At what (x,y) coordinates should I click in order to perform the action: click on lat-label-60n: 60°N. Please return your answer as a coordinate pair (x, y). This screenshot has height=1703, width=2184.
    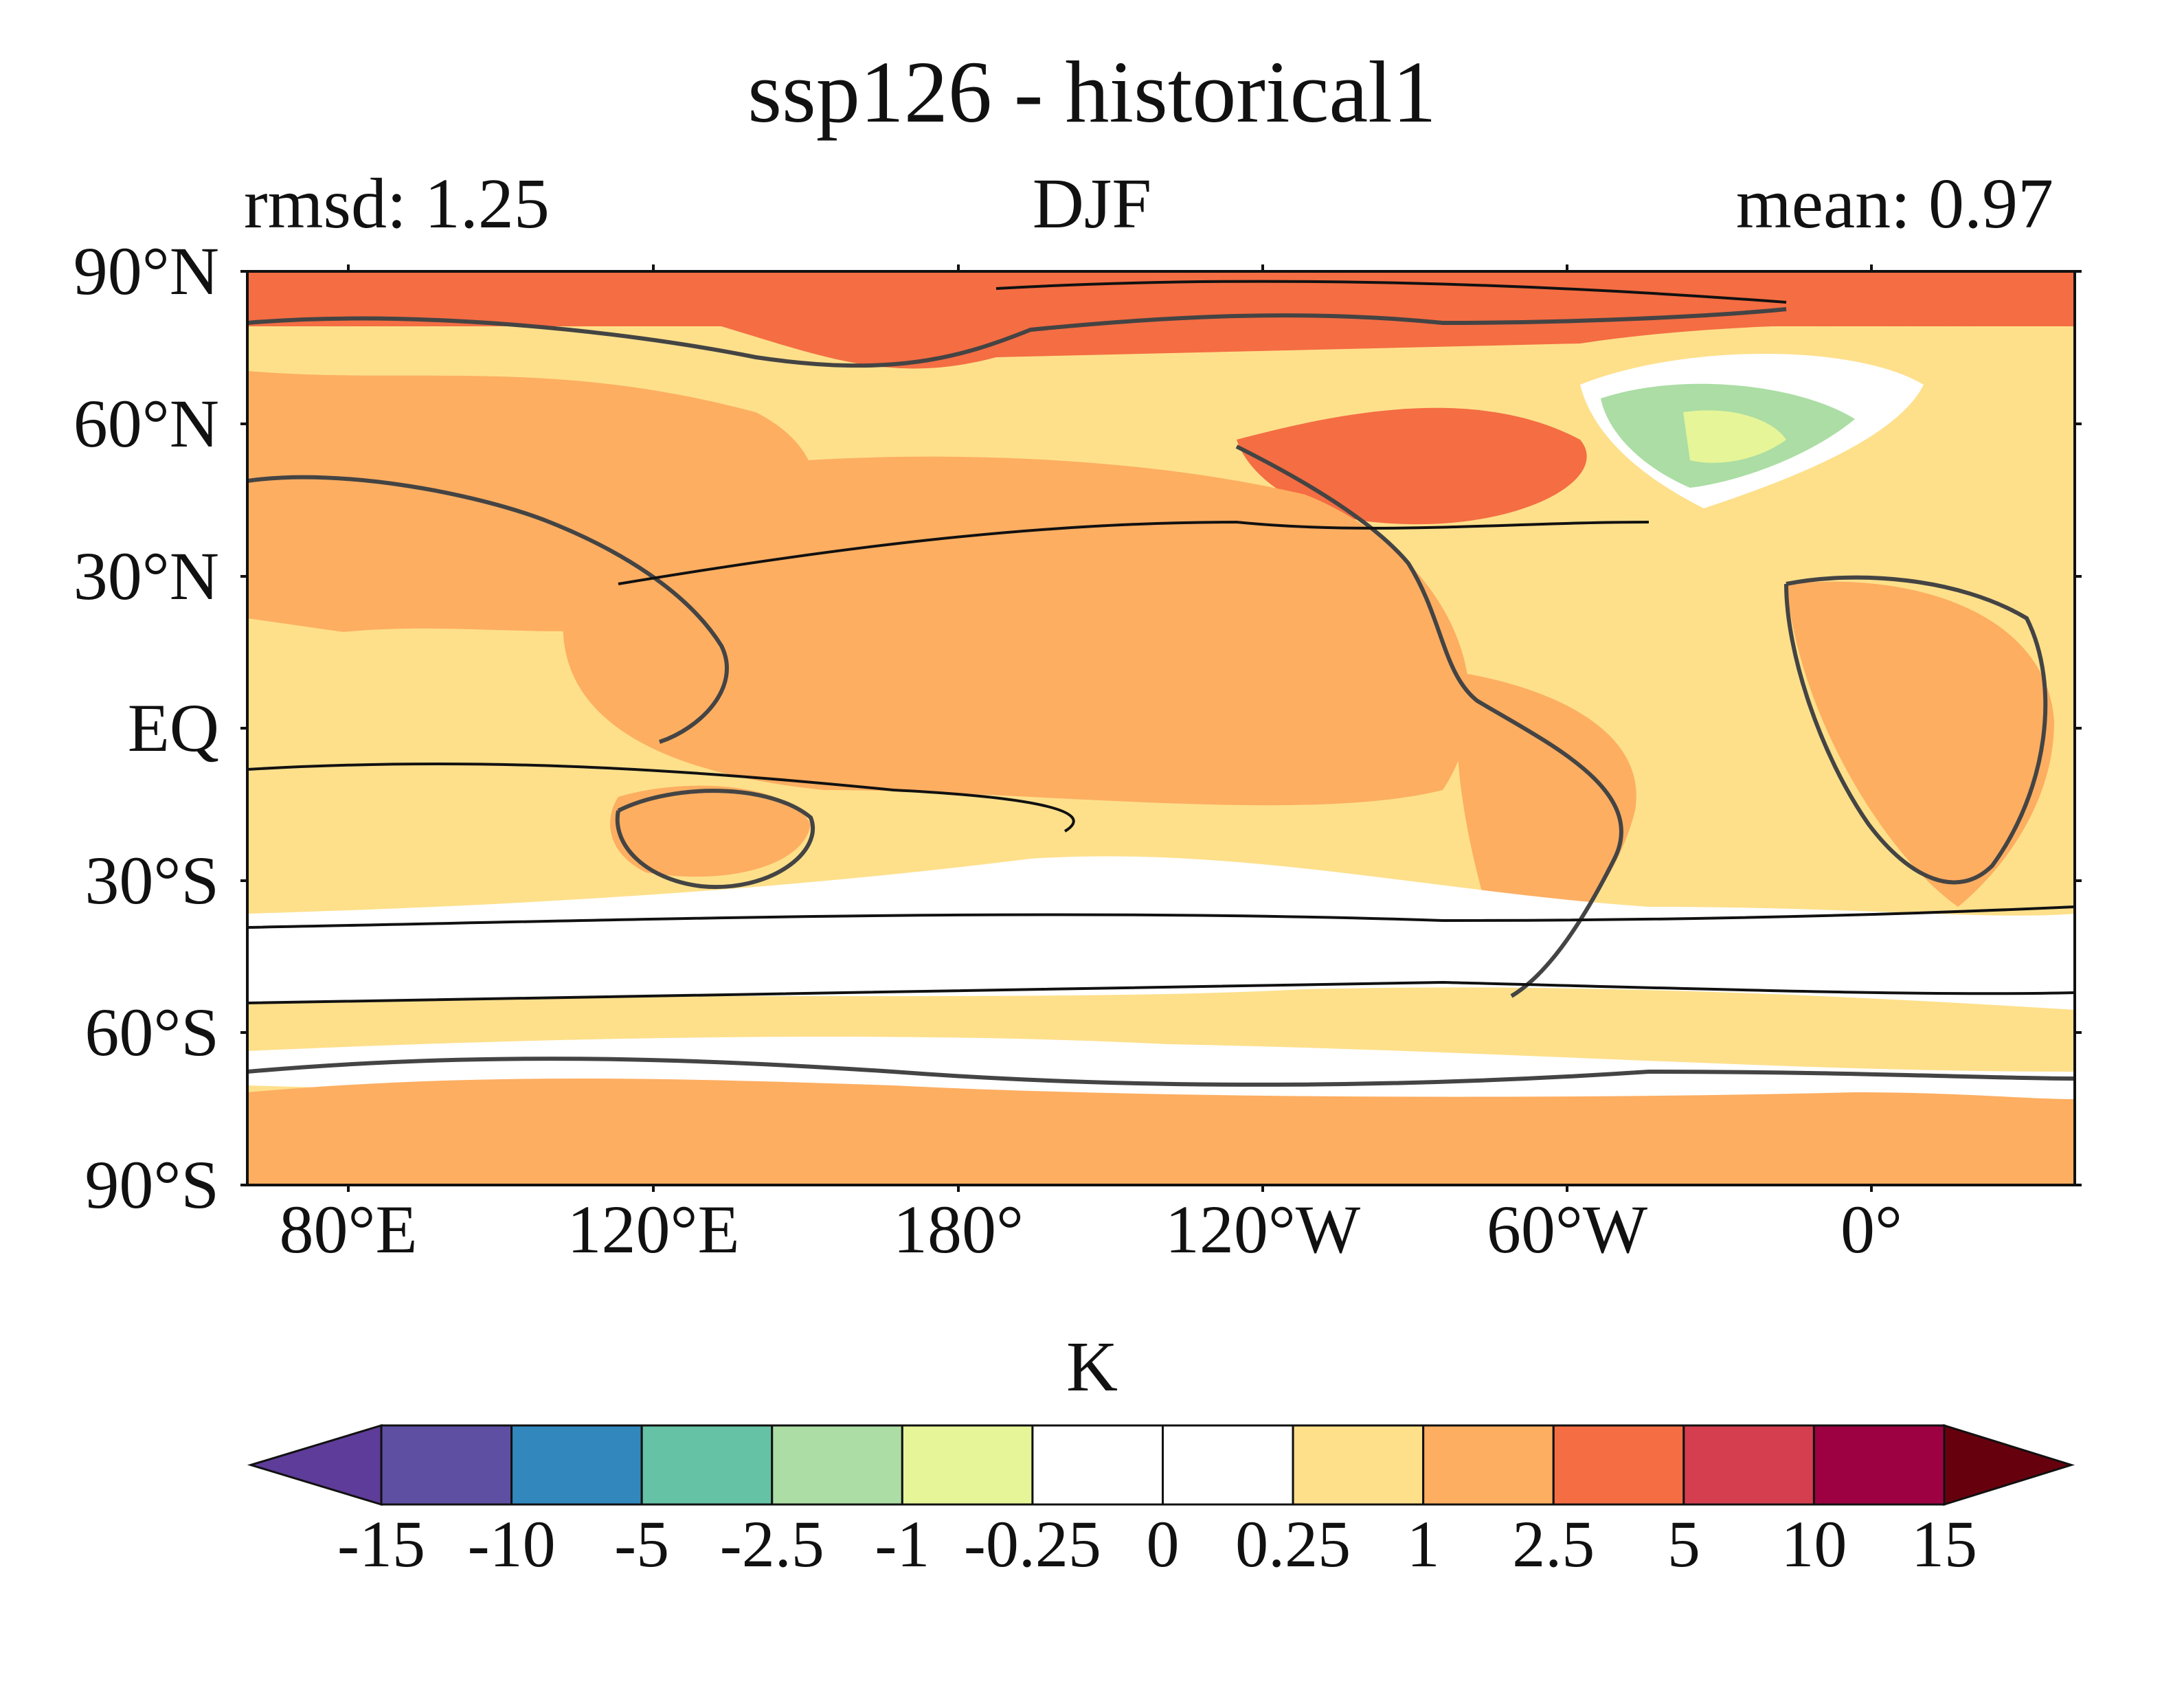
    Looking at the image, I should click on (146, 423).